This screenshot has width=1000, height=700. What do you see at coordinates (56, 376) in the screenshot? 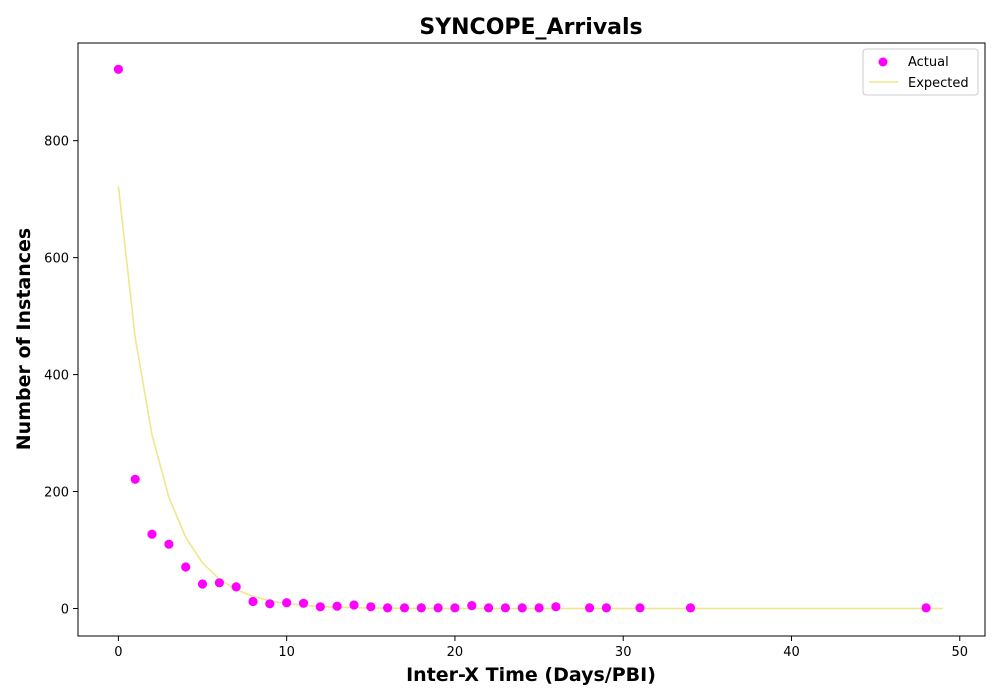
I see `y-tick-label: 400` at bounding box center [56, 376].